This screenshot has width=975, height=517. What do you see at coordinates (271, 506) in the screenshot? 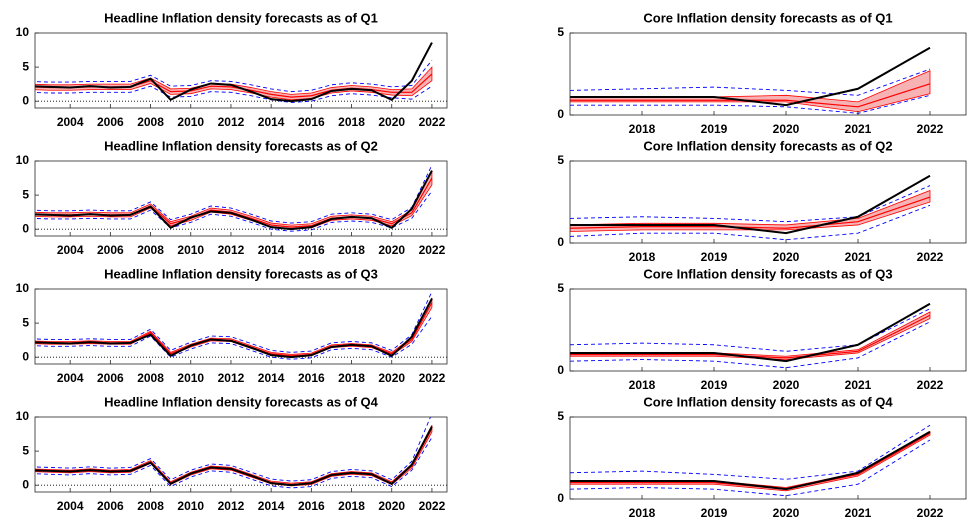
I see `x-tick-label: 2014` at bounding box center [271, 506].